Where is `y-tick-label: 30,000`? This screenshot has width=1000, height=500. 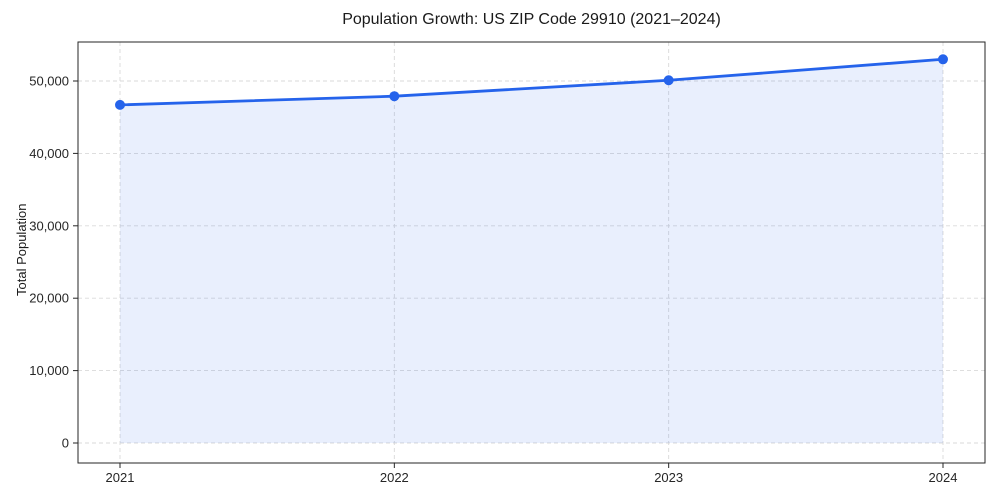
y-tick-label: 30,000 is located at coordinates (49, 225).